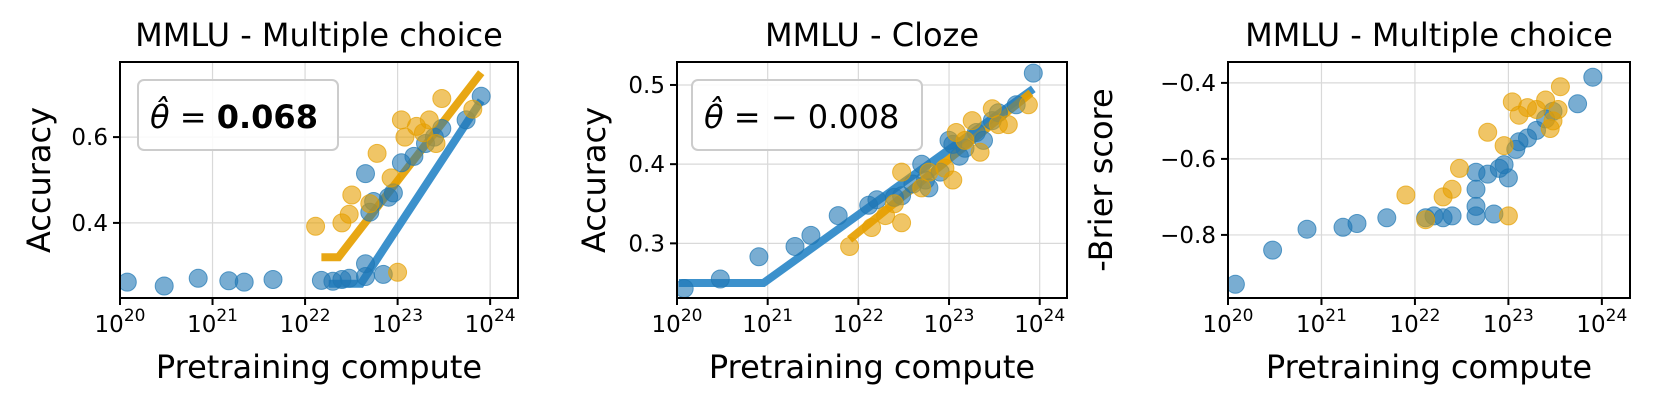 The image size is (1661, 408). Describe the element at coordinates (183, 116) in the screenshot. I see `panel-1-annotation-prefix: θ̂ =` at that location.